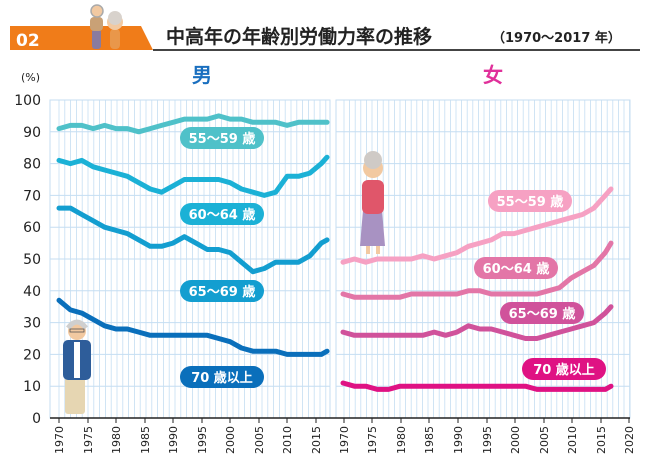 This screenshot has height=470, width=650. What do you see at coordinates (32, 133) in the screenshot?
I see `y-tick-label: 90` at bounding box center [32, 133].